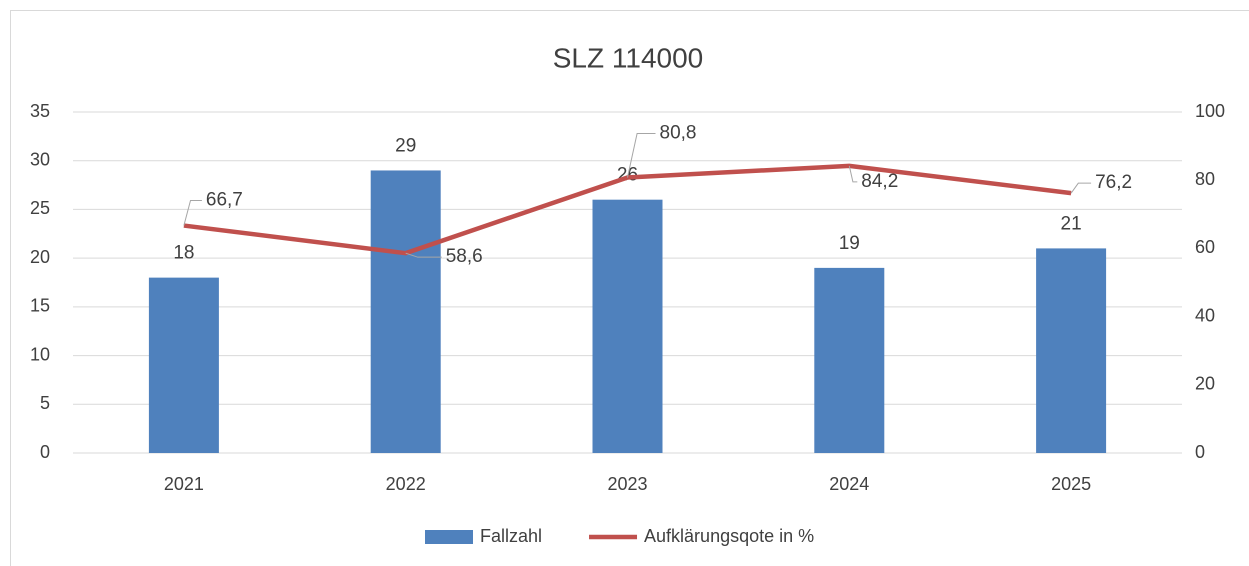  Describe the element at coordinates (40, 257) in the screenshot. I see `y-tick-label: 20` at that location.